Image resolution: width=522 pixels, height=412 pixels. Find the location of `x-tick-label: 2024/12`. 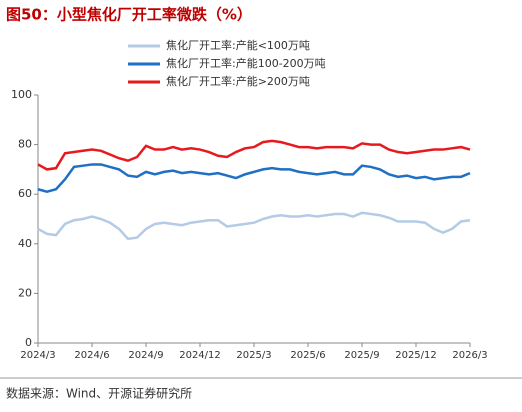

x-tick-label: 2024/12 is located at coordinates (200, 355).